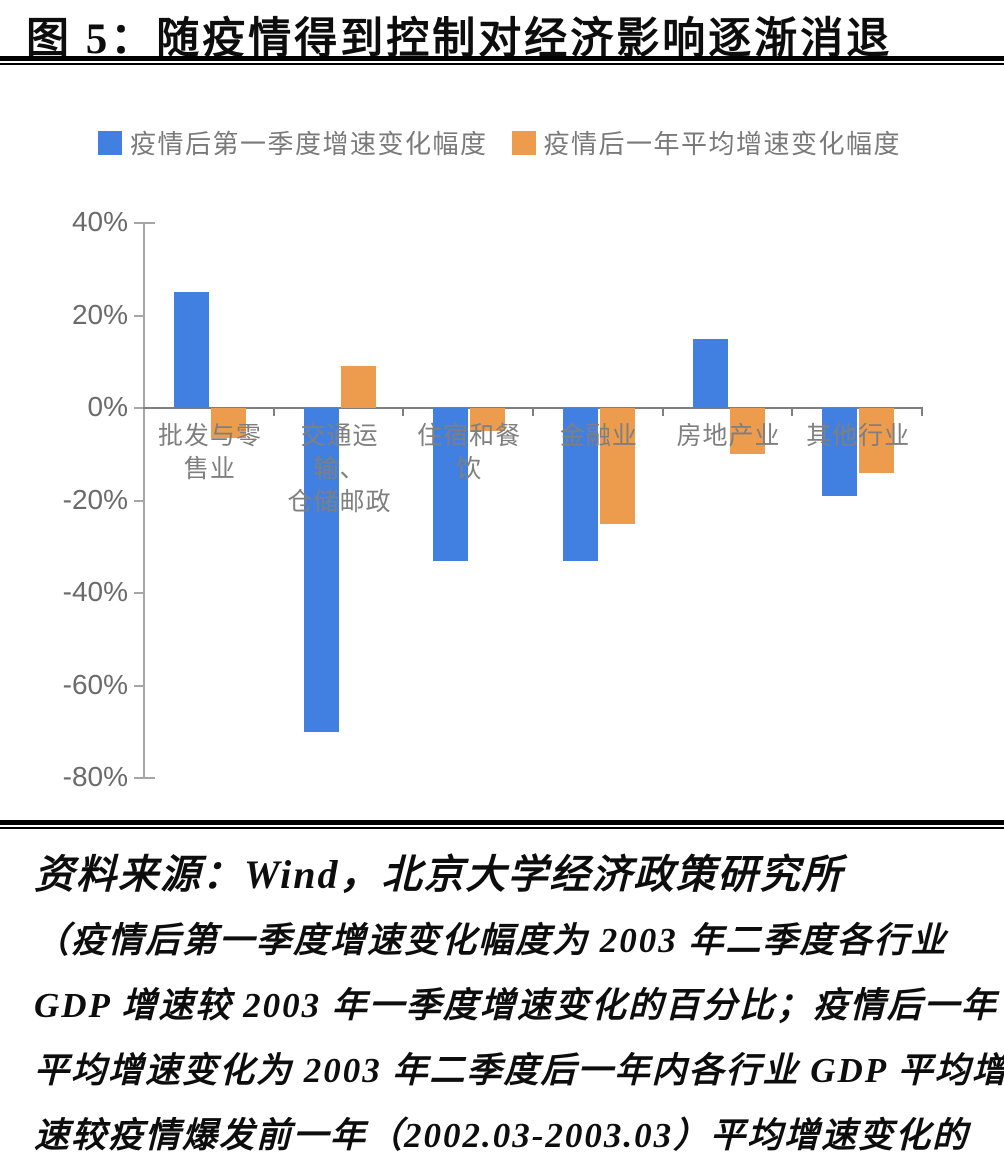  I want to click on category-label-line: 金融业, so click(598, 436).